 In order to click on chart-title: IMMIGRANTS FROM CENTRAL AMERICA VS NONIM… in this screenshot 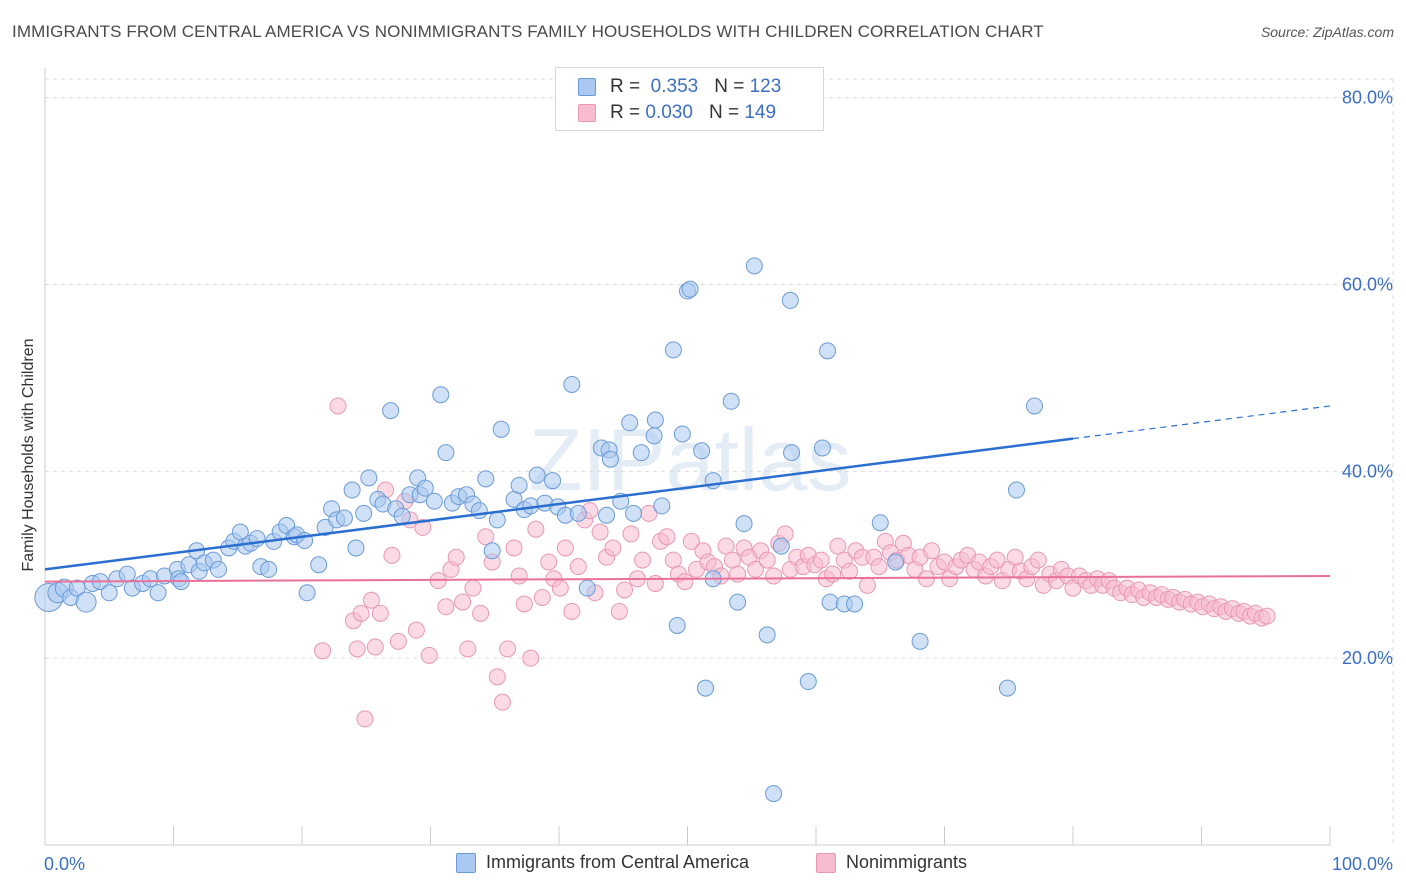, I will do `click(528, 31)`.